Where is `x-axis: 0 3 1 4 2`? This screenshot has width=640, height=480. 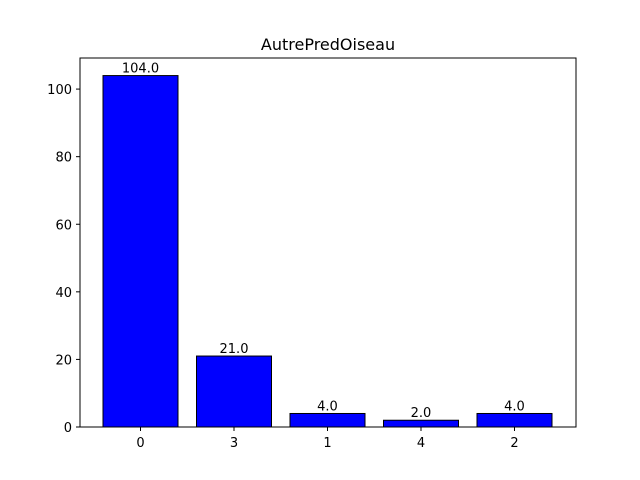 x-axis: 0 3 1 4 2 is located at coordinates (327, 439).